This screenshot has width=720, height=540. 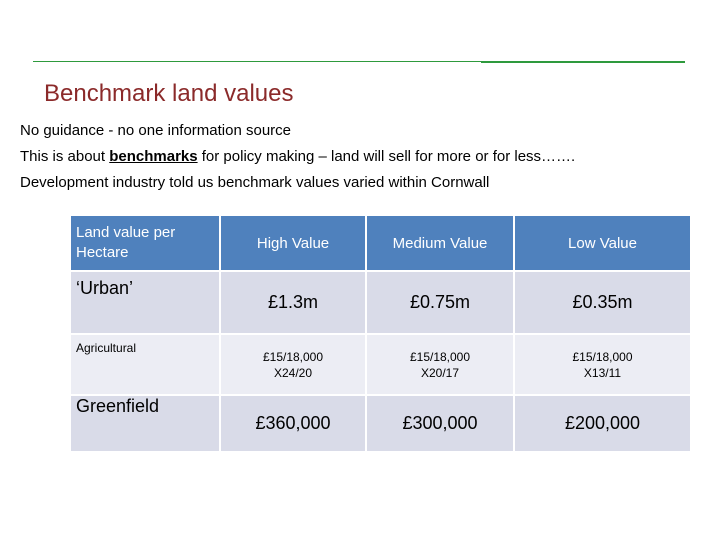 I want to click on agricultural-medium-value: £15/18,000, so click(x=440, y=356).